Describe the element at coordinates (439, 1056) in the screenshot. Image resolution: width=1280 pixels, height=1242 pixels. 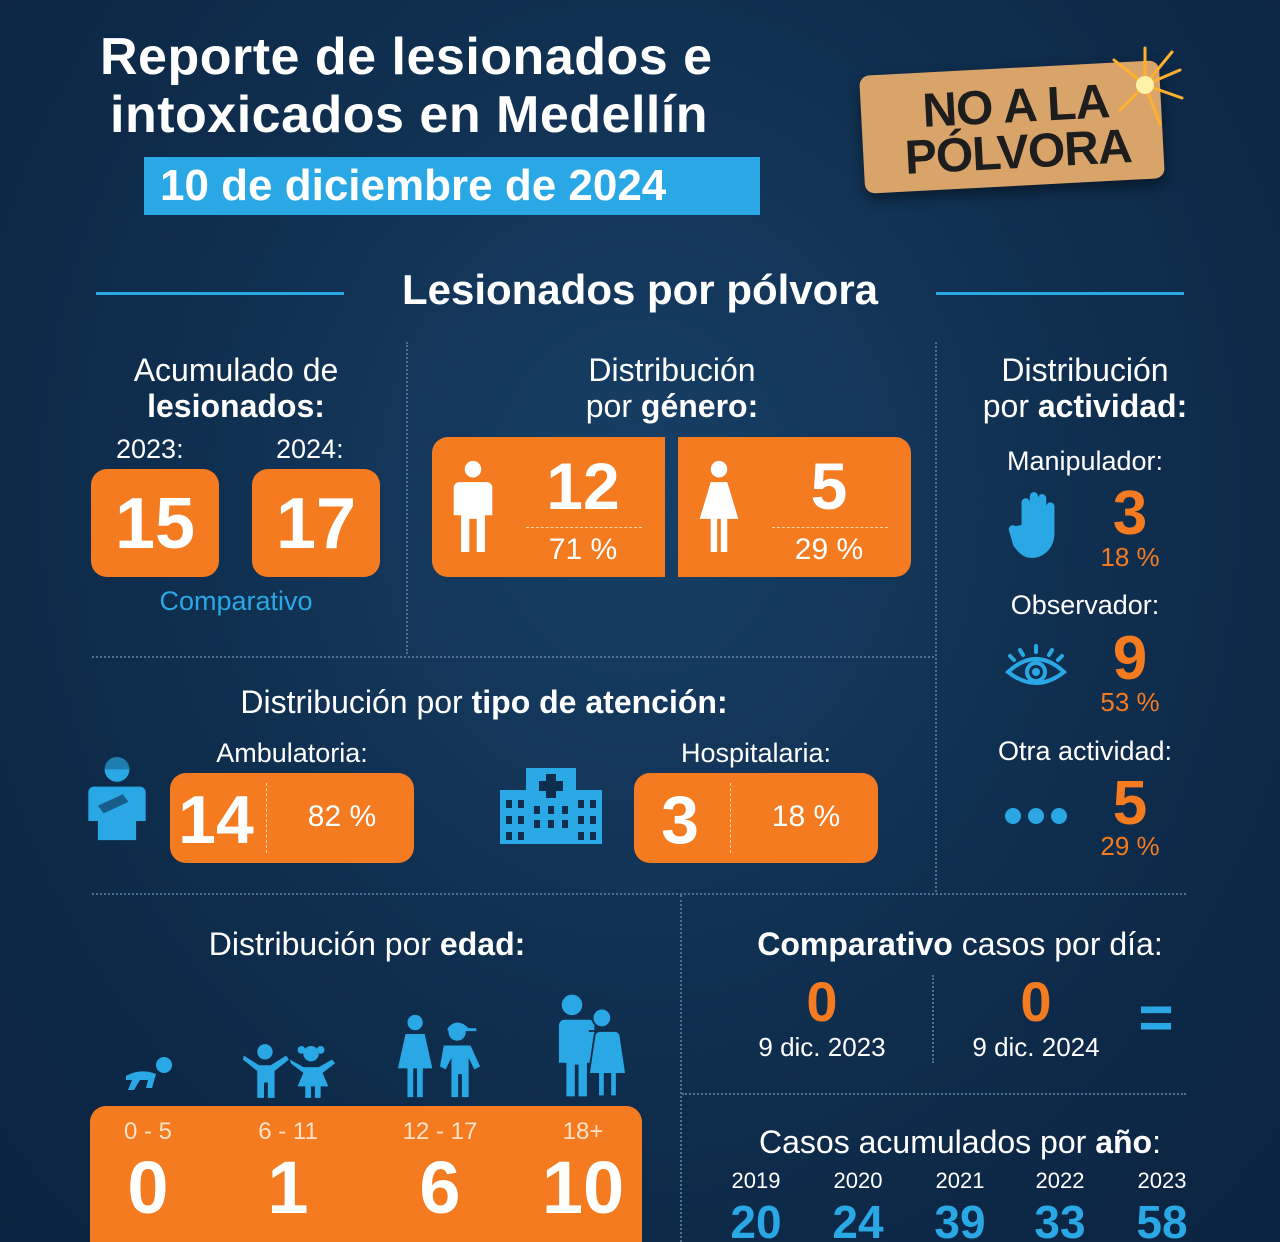
I see `teens-icon` at that location.